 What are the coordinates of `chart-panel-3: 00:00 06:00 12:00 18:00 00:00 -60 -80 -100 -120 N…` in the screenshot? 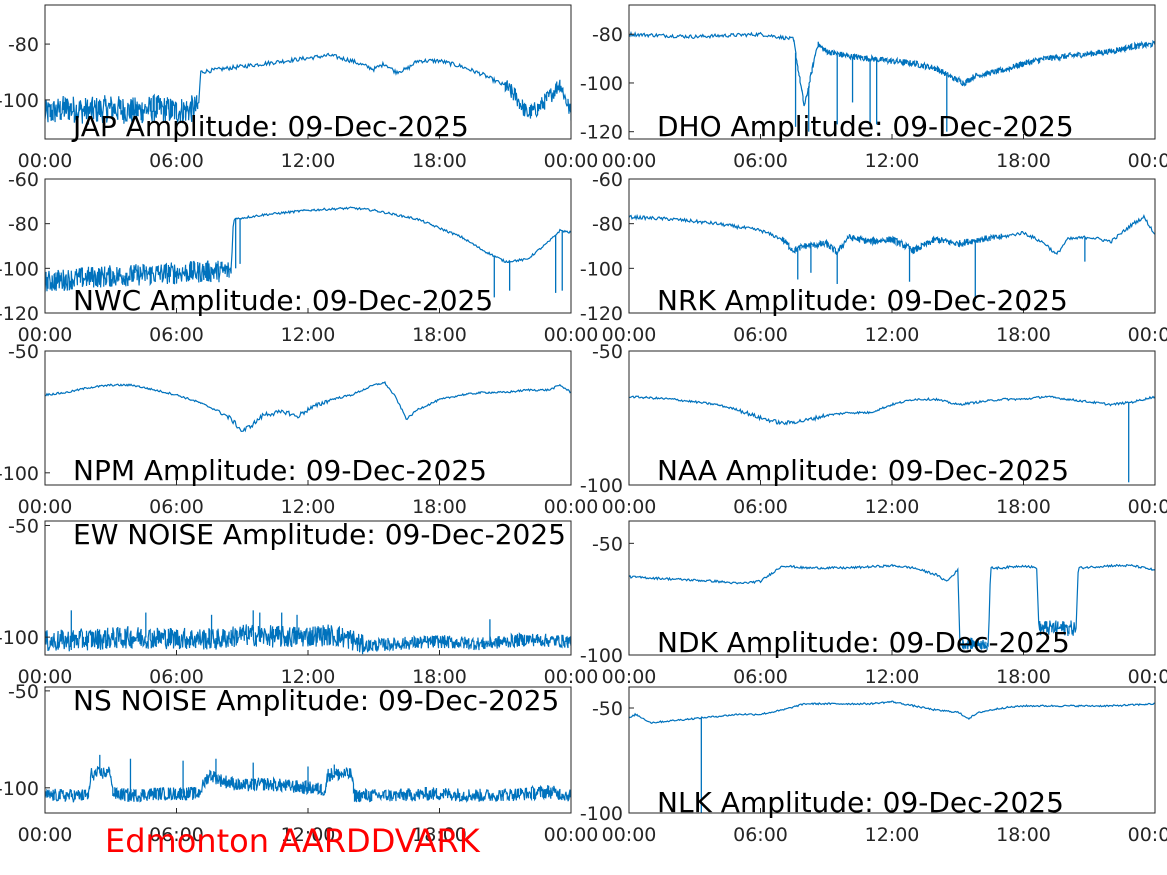 It's located at (299, 257).